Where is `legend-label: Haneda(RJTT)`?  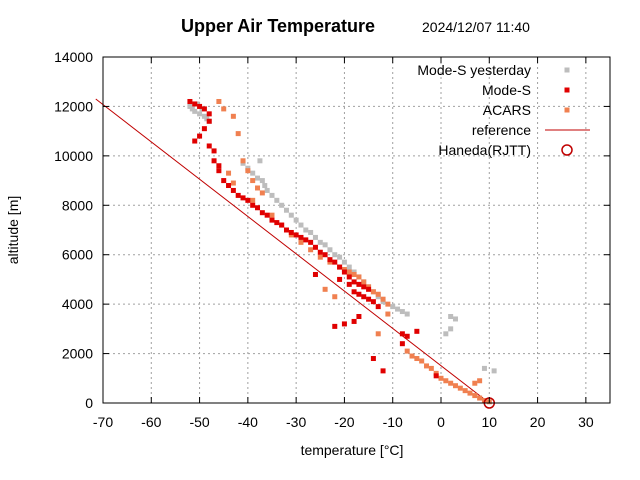
legend-label: Haneda(RJTT) is located at coordinates (484, 150).